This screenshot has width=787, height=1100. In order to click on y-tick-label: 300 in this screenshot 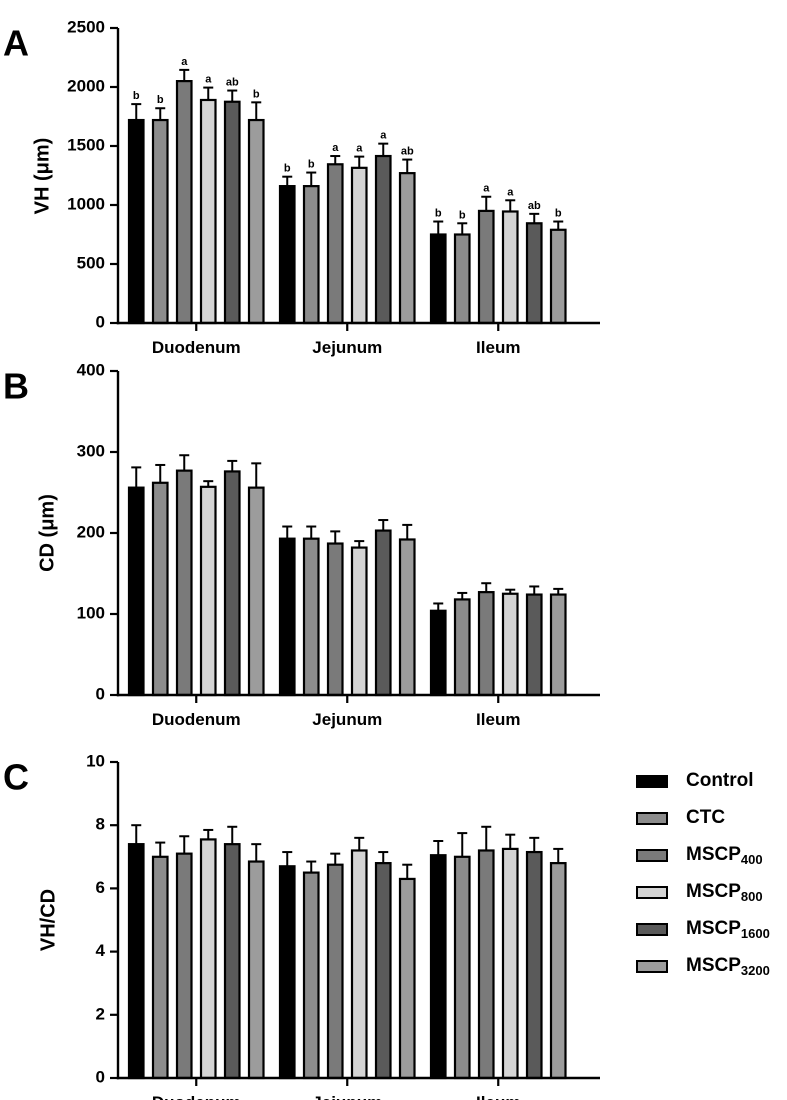, I will do `click(91, 450)`.